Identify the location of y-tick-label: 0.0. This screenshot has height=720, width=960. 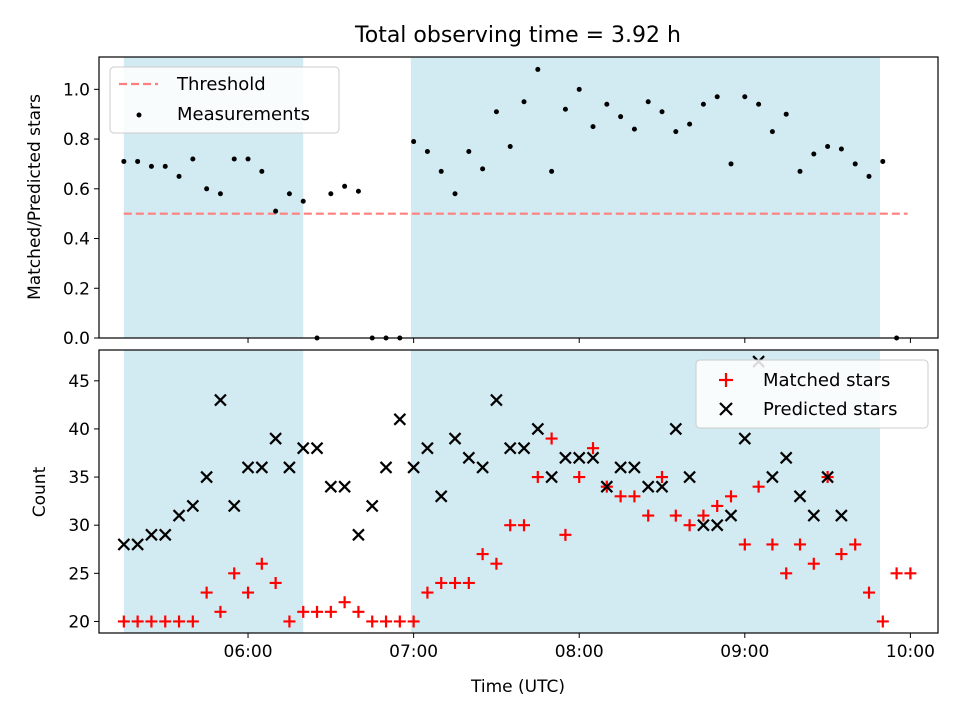
(76, 339).